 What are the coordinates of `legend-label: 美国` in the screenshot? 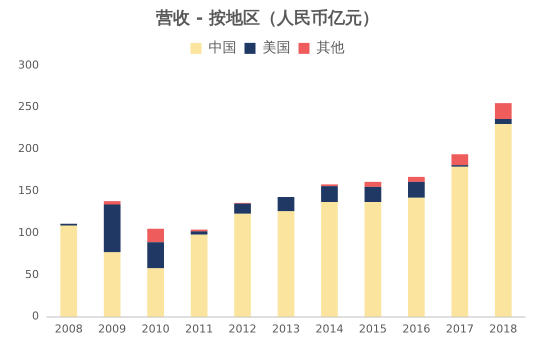 It's located at (276, 48).